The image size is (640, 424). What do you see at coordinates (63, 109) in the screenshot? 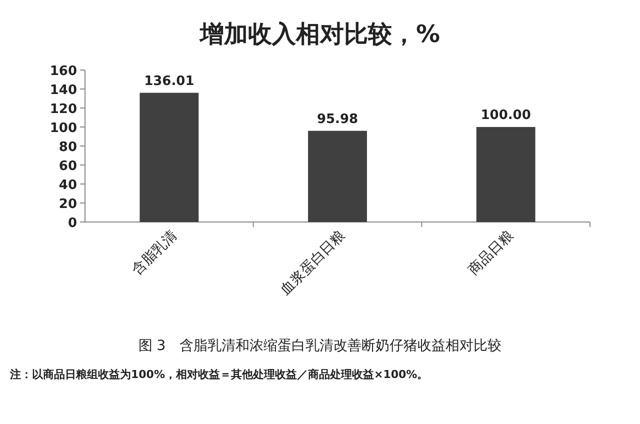
I see `y-tick-label: 120` at bounding box center [63, 109].